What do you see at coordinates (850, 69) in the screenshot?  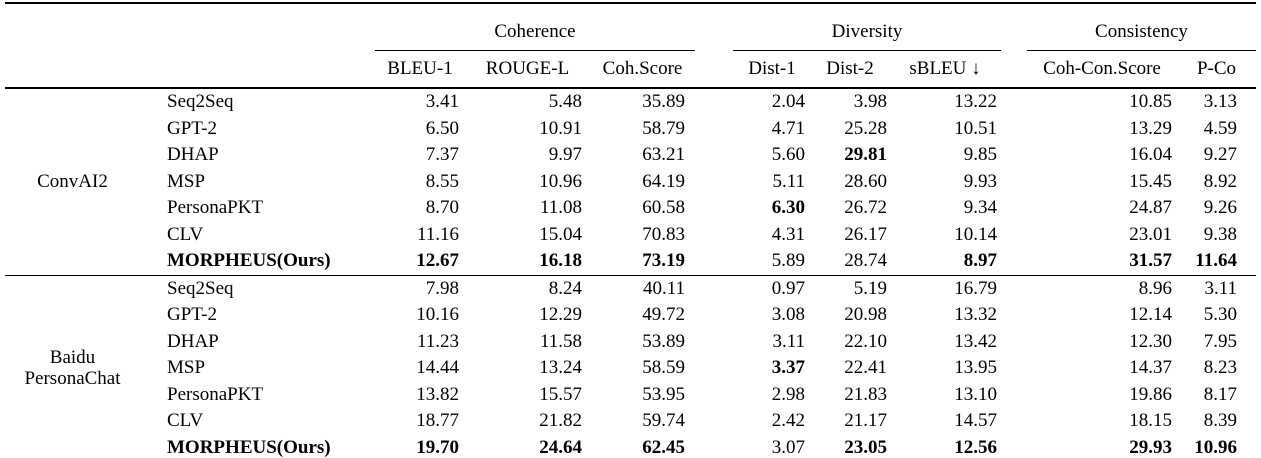 I see `col-header-dist-2: Dist-2` at bounding box center [850, 69].